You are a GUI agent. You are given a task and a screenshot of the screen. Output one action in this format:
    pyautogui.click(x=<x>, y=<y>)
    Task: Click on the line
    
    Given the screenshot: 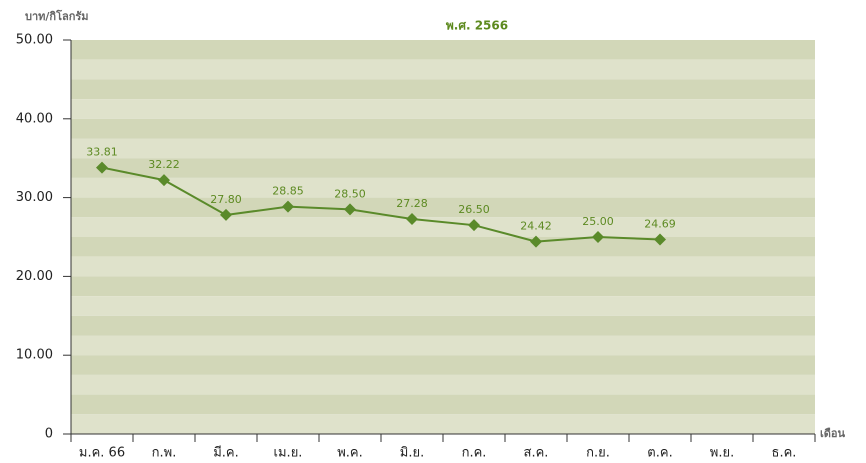 What is the action you would take?
    pyautogui.click(x=381, y=204)
    